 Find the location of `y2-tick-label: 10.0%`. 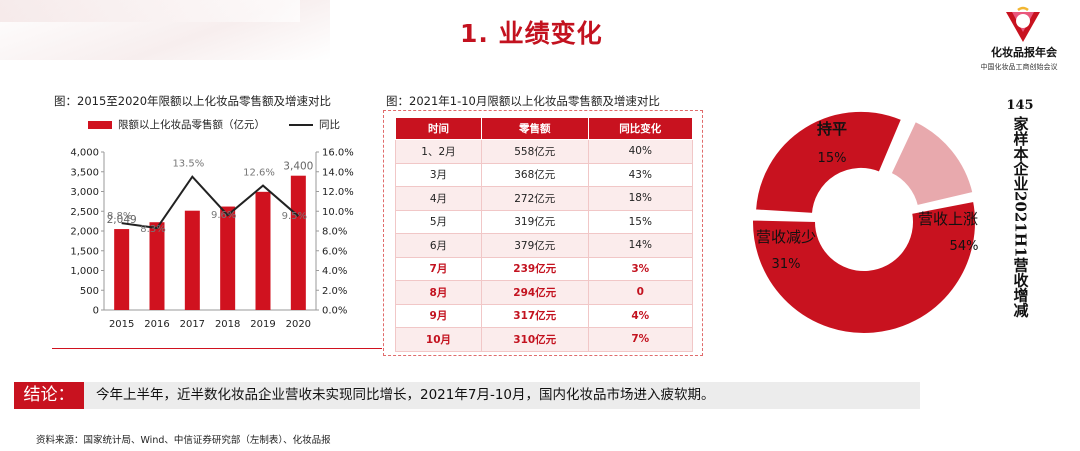

y2-tick-label: 10.0% is located at coordinates (338, 212).